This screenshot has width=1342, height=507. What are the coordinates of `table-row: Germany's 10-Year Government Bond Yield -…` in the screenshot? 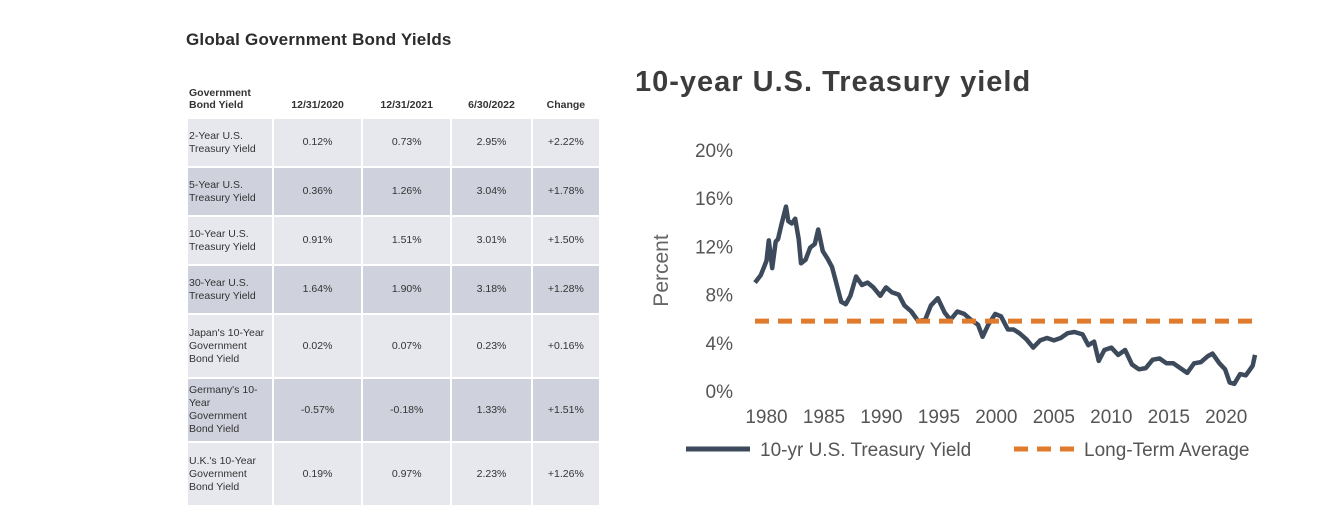 It's located at (393, 410).